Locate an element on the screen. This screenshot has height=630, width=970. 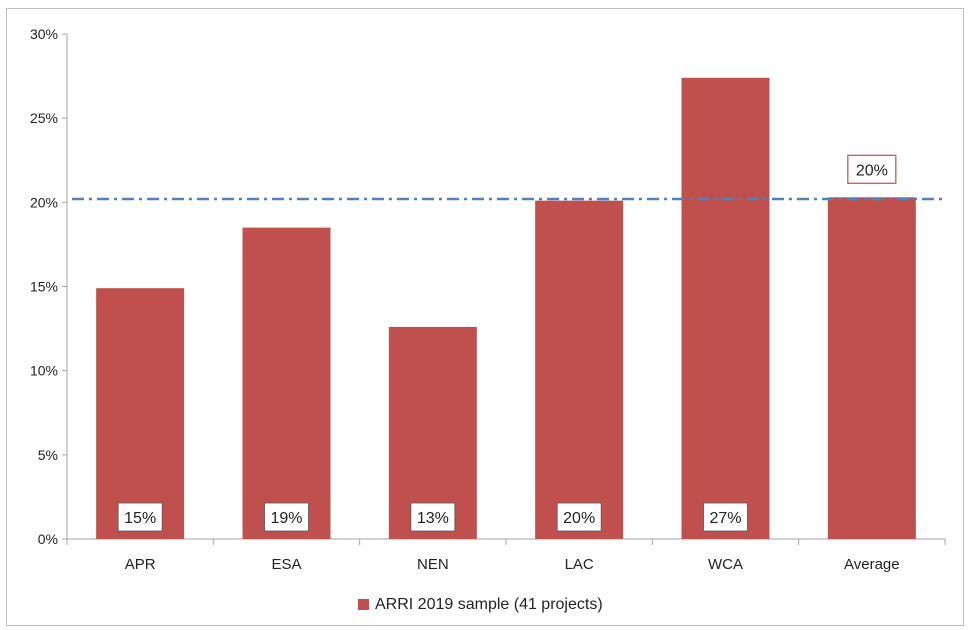
x-tick-label: ESA is located at coordinates (286, 564).